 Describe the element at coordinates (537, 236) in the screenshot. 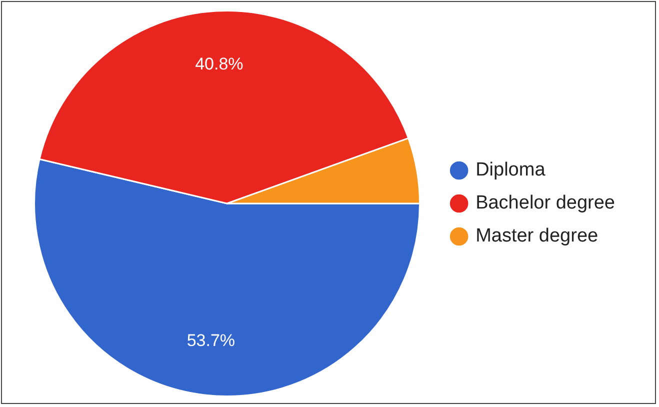

I see `legend-label: Master degree` at that location.